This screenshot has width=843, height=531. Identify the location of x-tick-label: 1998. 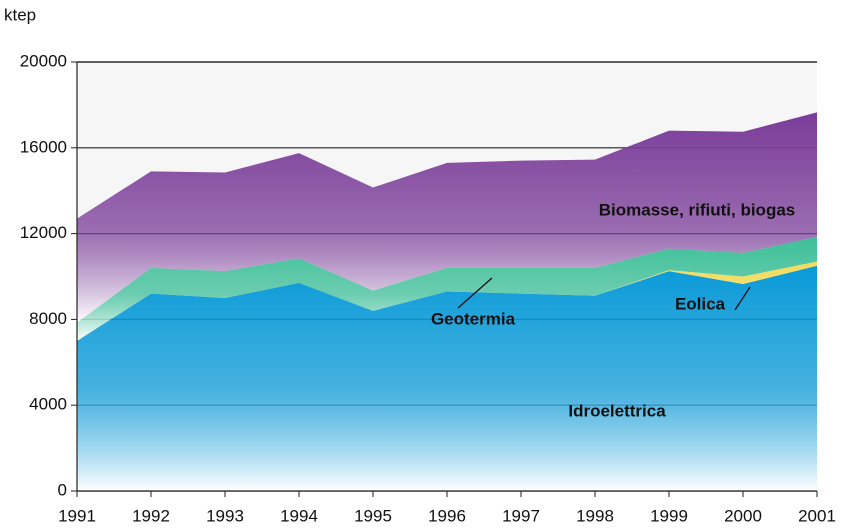
(595, 515).